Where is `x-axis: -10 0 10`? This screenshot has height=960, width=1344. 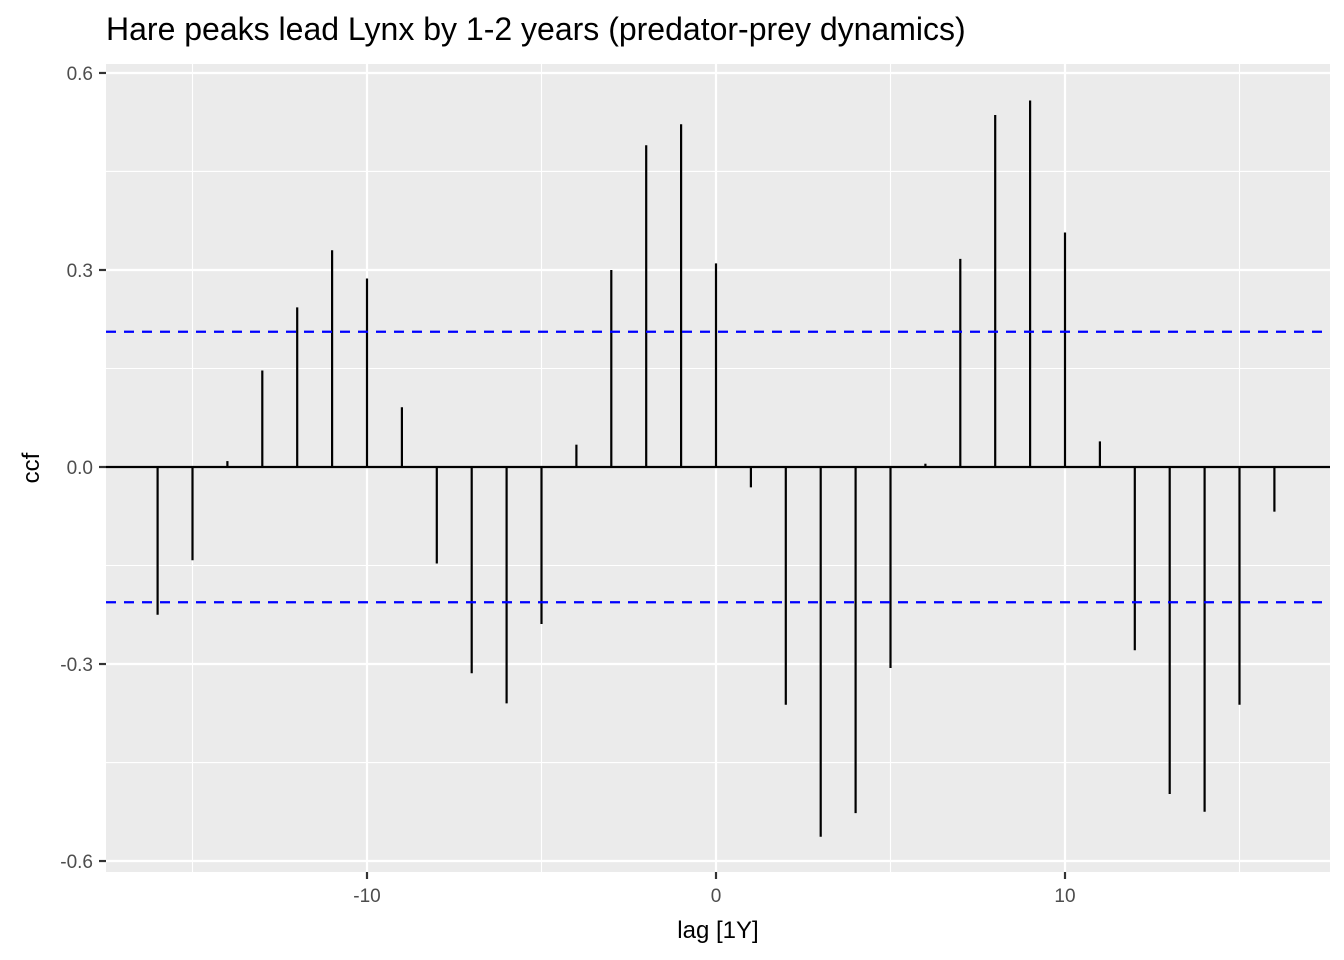
x-axis: -10 0 10 is located at coordinates (714, 889).